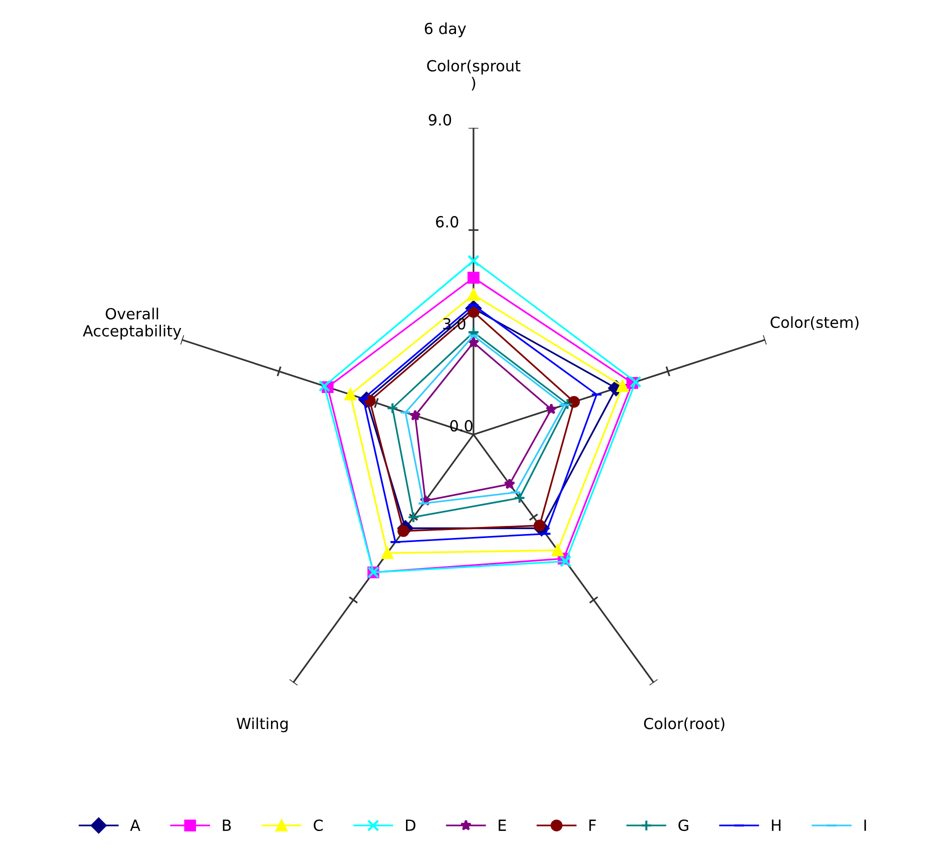  I want to click on spoke-label: Overall Acceptability, so click(132, 324).